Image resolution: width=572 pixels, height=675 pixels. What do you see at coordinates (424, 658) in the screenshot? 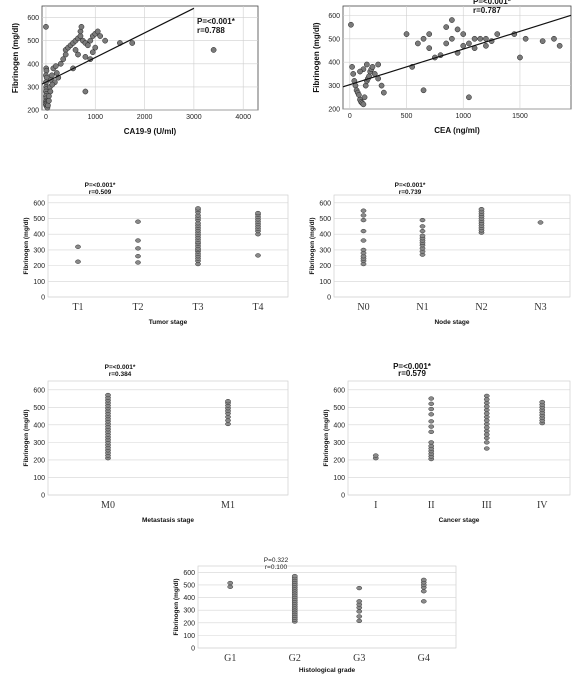
I see `x-tick-label: G4` at bounding box center [424, 658].